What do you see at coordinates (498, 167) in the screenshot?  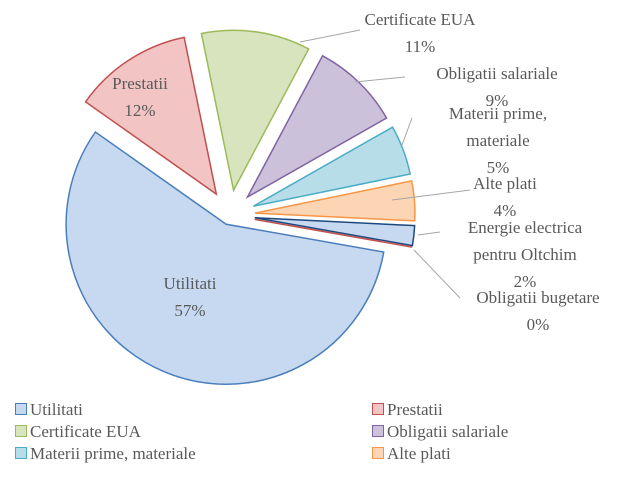 I see `data-label-value: 5%` at bounding box center [498, 167].